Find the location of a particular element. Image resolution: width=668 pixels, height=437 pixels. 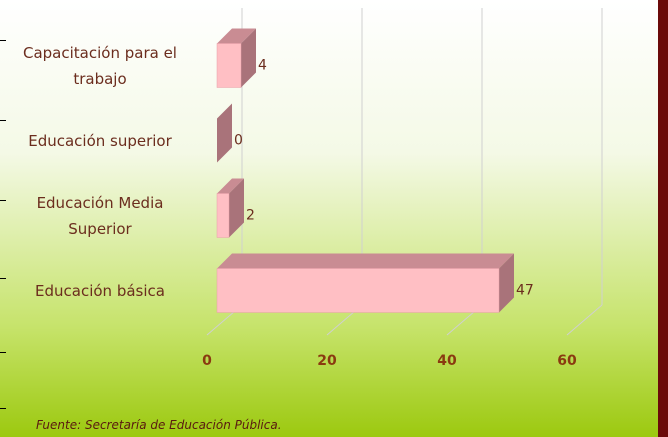

value-label: 4 is located at coordinates (262, 66).